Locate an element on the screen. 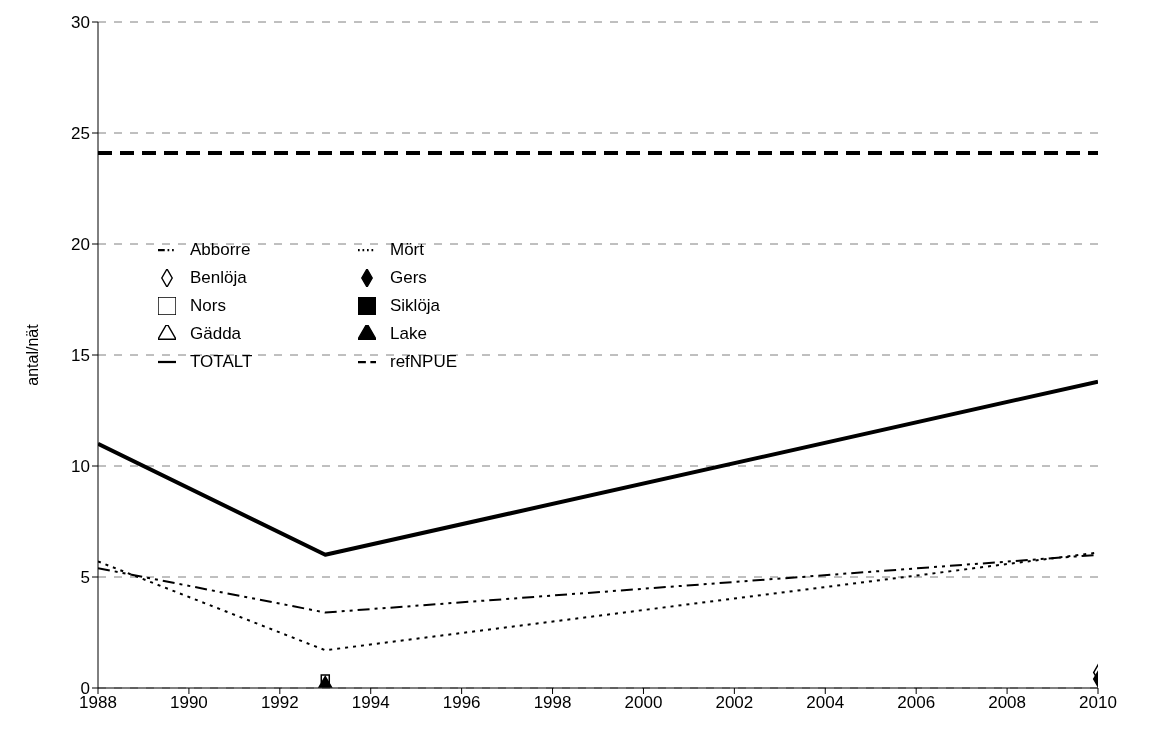 The image size is (1151, 736). y-axis-title: antal/nät is located at coordinates (32, 354).